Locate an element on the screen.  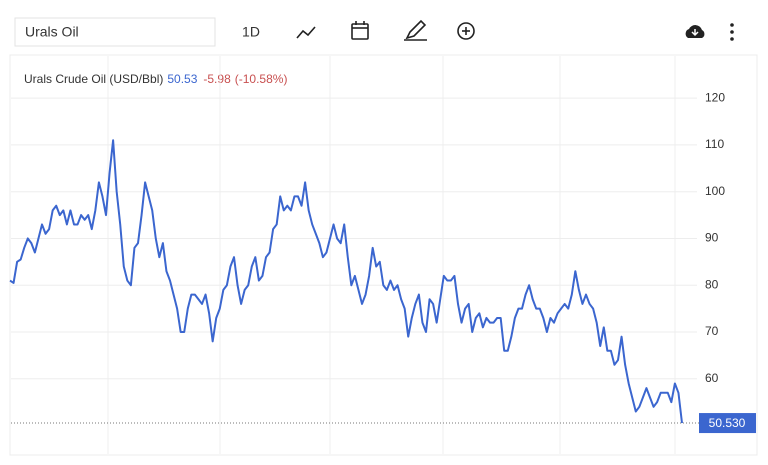
y-tick-label: 100 is located at coordinates (715, 191).